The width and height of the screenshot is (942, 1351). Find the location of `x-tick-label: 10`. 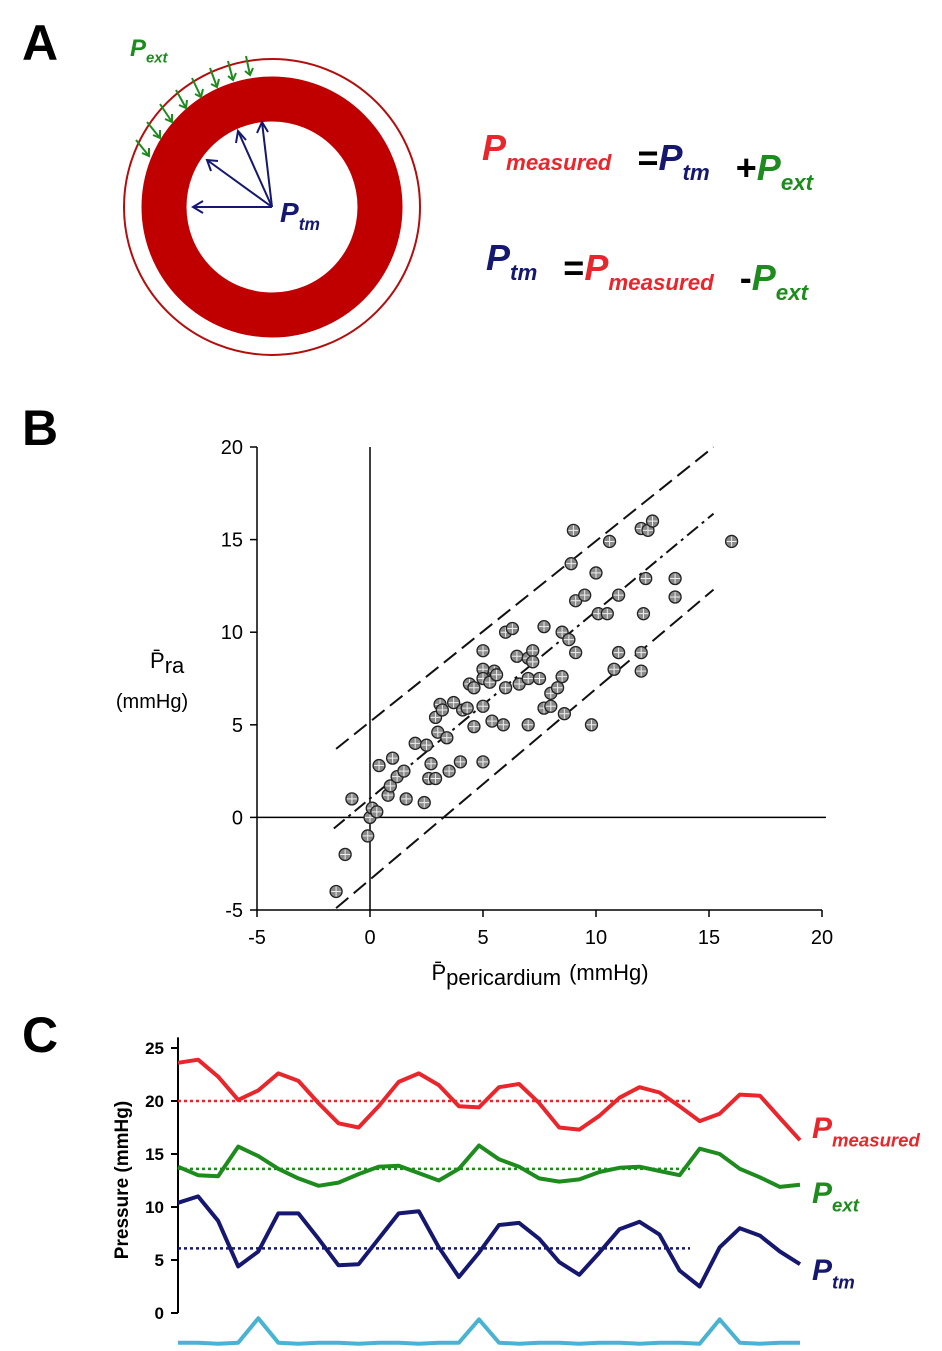

x-tick-label: 10 is located at coordinates (596, 938).